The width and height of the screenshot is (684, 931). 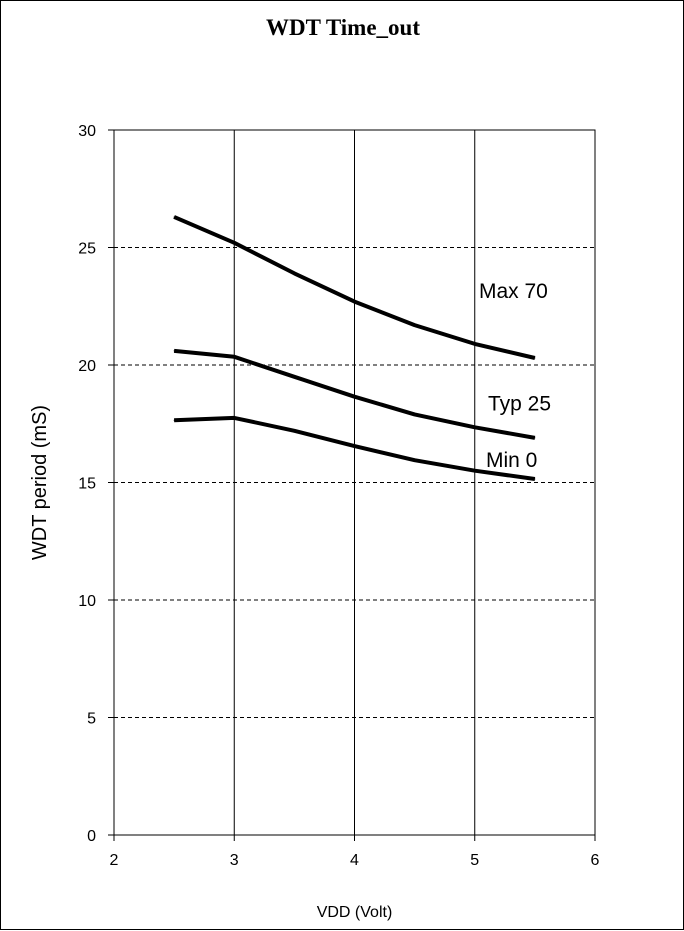 I want to click on series-label-typ-25: Typ 25, so click(x=519, y=404).